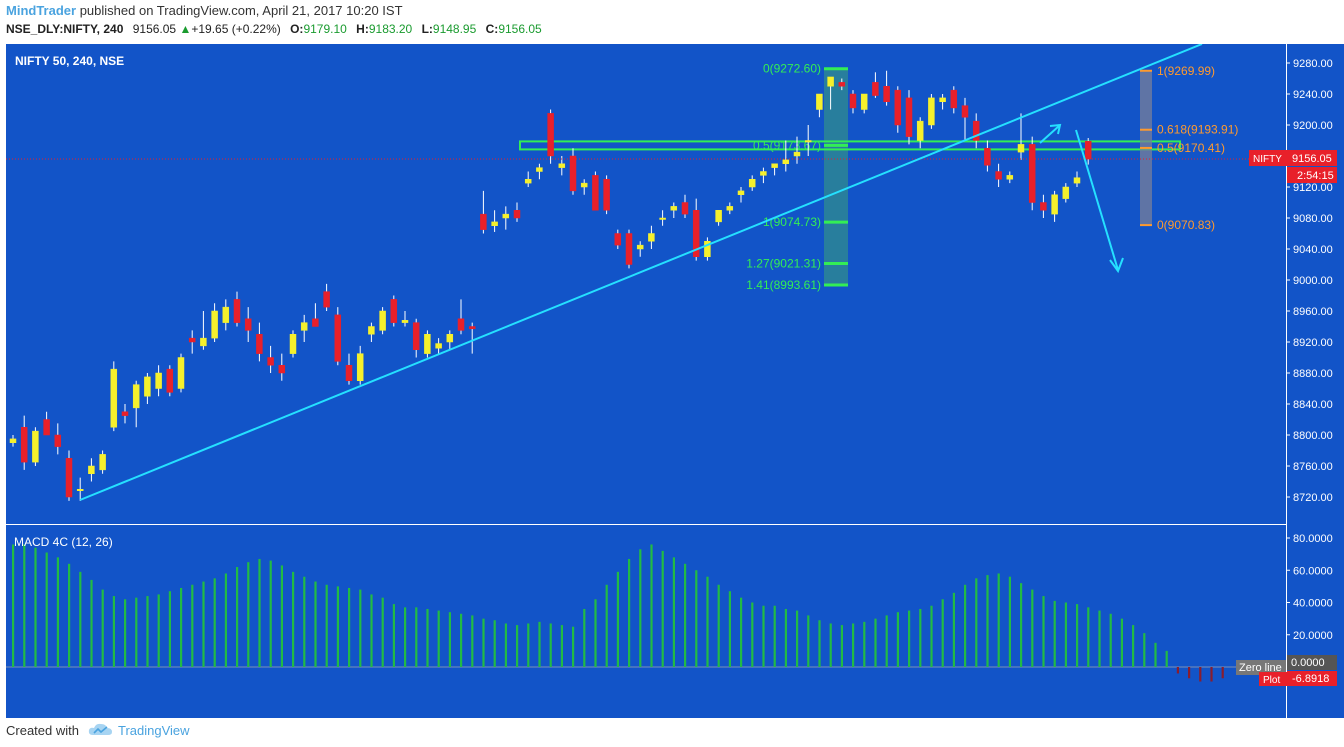  Describe the element at coordinates (792, 222) in the screenshot. I see `fib-extension-label: 1(9074.73)` at that location.